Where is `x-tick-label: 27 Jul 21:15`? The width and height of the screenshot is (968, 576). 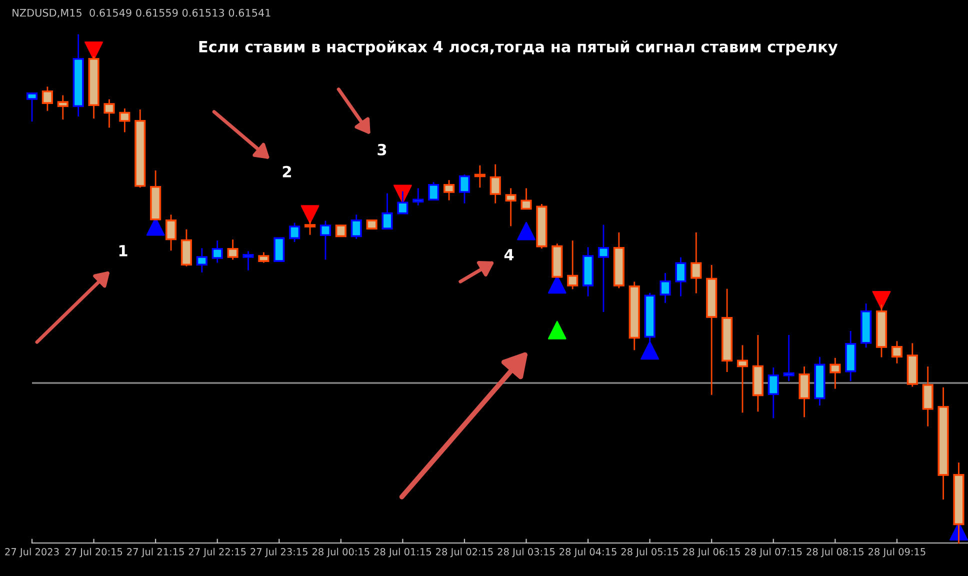 x-tick-label: 27 Jul 21:15 is located at coordinates (155, 553).